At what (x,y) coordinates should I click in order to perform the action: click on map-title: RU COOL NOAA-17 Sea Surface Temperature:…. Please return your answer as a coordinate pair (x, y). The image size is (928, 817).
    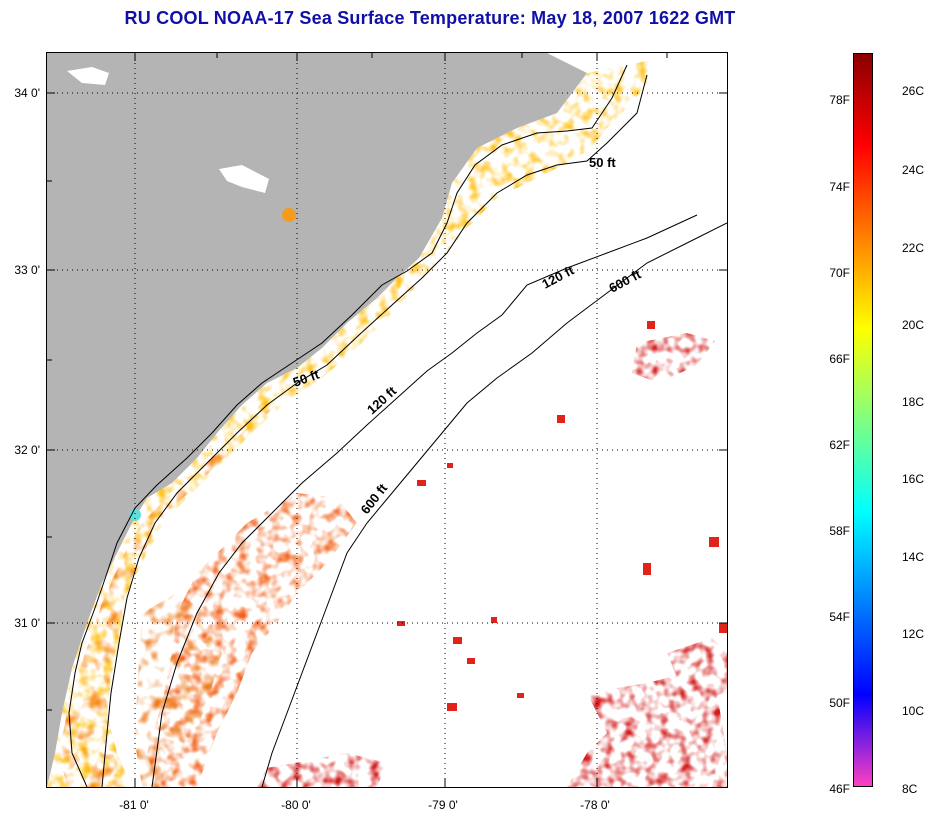
    Looking at the image, I should click on (430, 18).